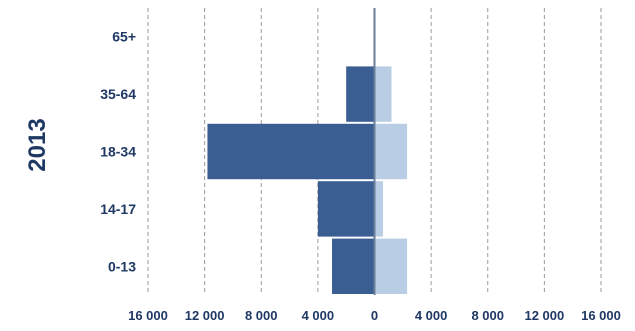  I want to click on side-year-label: 2013, so click(37, 144).